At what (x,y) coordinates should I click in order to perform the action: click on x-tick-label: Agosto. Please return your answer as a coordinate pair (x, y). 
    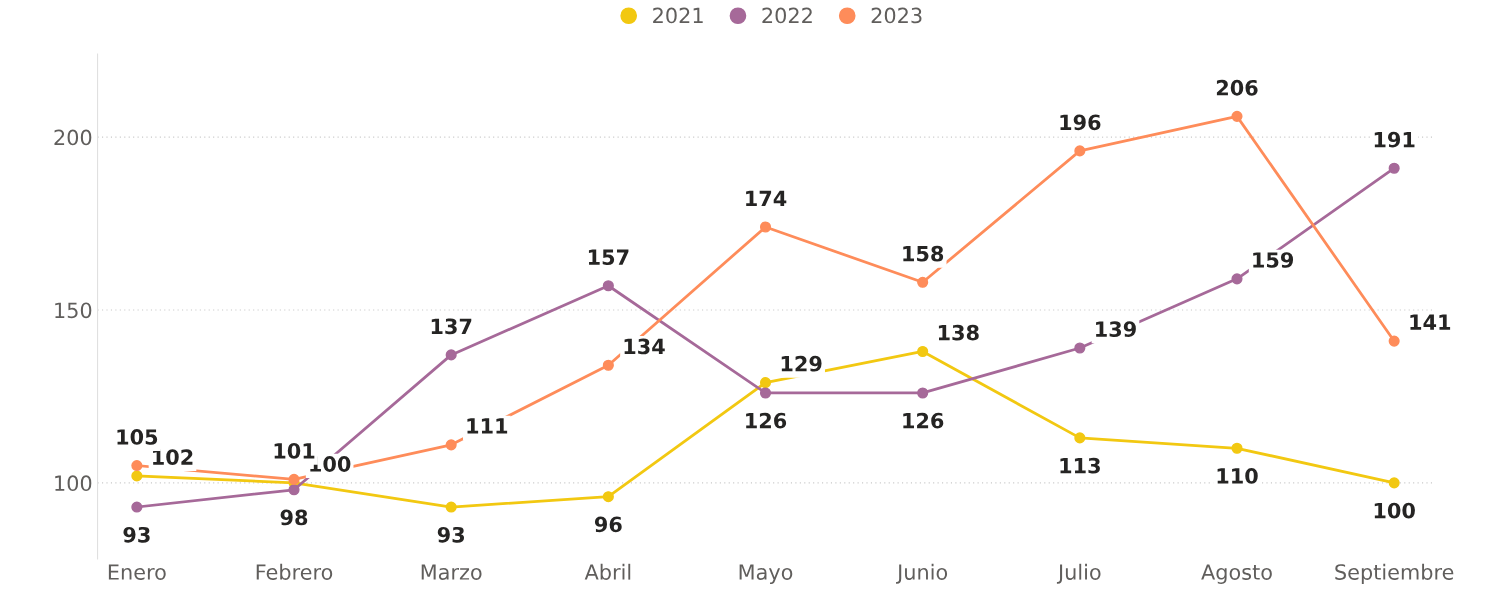
    Looking at the image, I should click on (1236, 574).